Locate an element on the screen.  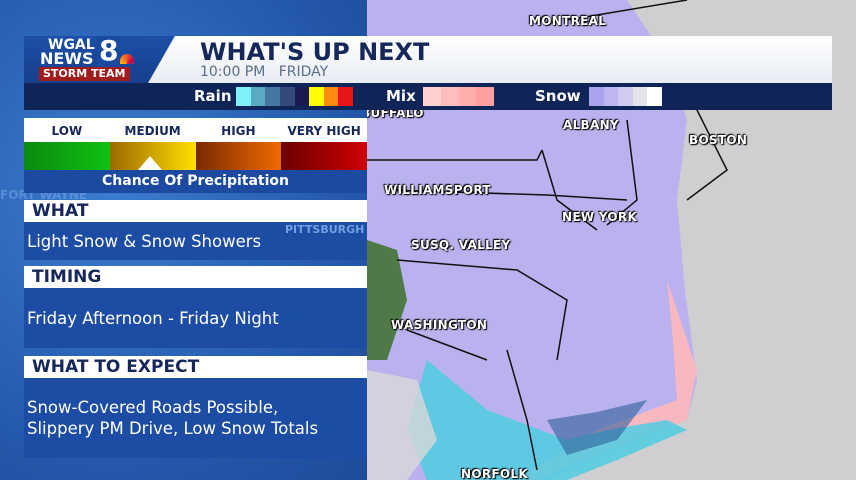
scale-segment-low is located at coordinates (67, 156).